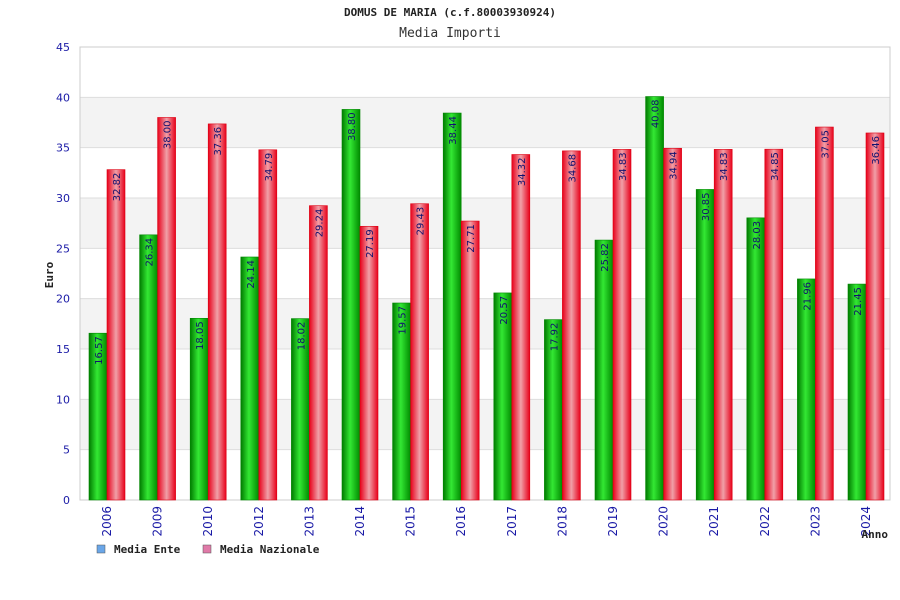 The width and height of the screenshot is (900, 600). Describe the element at coordinates (622, 325) in the screenshot. I see `bar-media-nazionale-2019` at that location.